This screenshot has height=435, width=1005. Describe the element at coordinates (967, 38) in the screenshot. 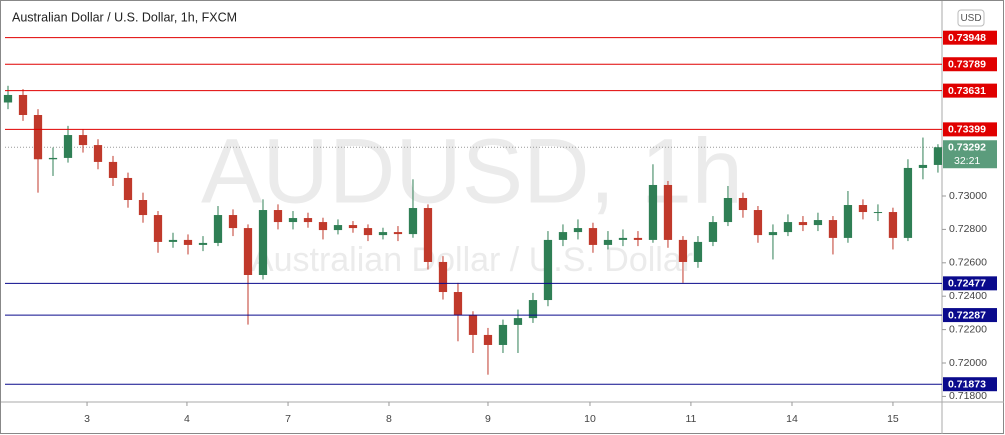

I see `level-label: 0.73948` at that location.